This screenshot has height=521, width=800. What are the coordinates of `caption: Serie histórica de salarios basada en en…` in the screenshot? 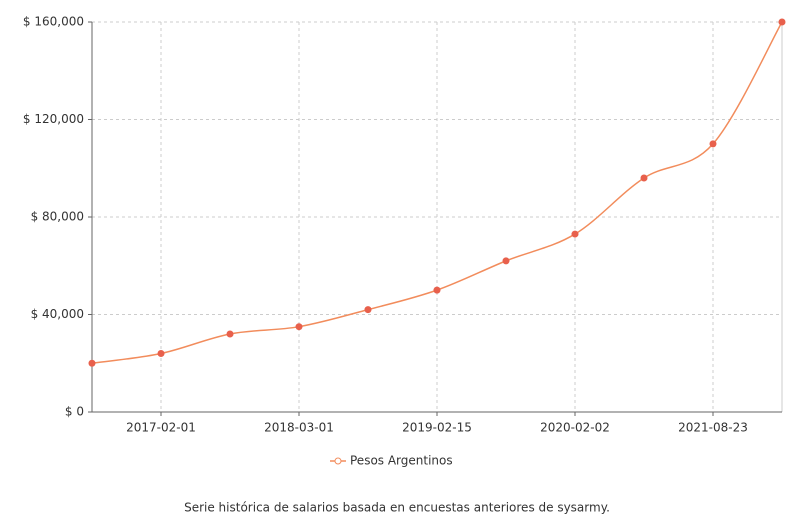 It's located at (397, 508).